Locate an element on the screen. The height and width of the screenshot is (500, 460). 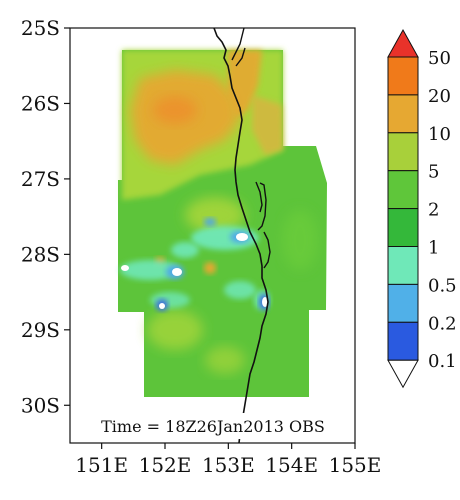
colorbar-labels: 50 20 10 5 2 1 0.5 0.2 0.1 is located at coordinates (442, 210).